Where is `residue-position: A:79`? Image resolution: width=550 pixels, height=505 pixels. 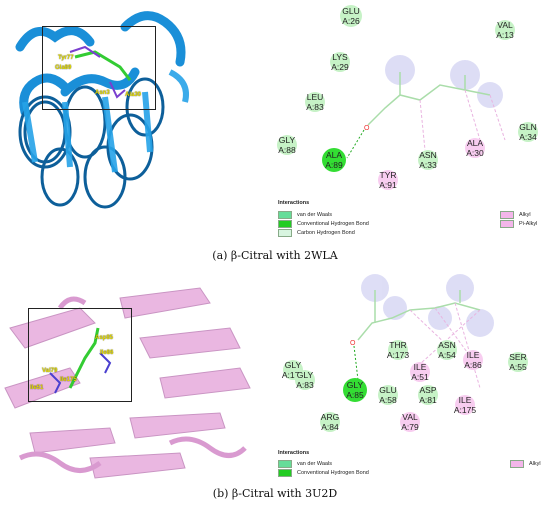
residue-position: A:79 is located at coordinates (410, 427).